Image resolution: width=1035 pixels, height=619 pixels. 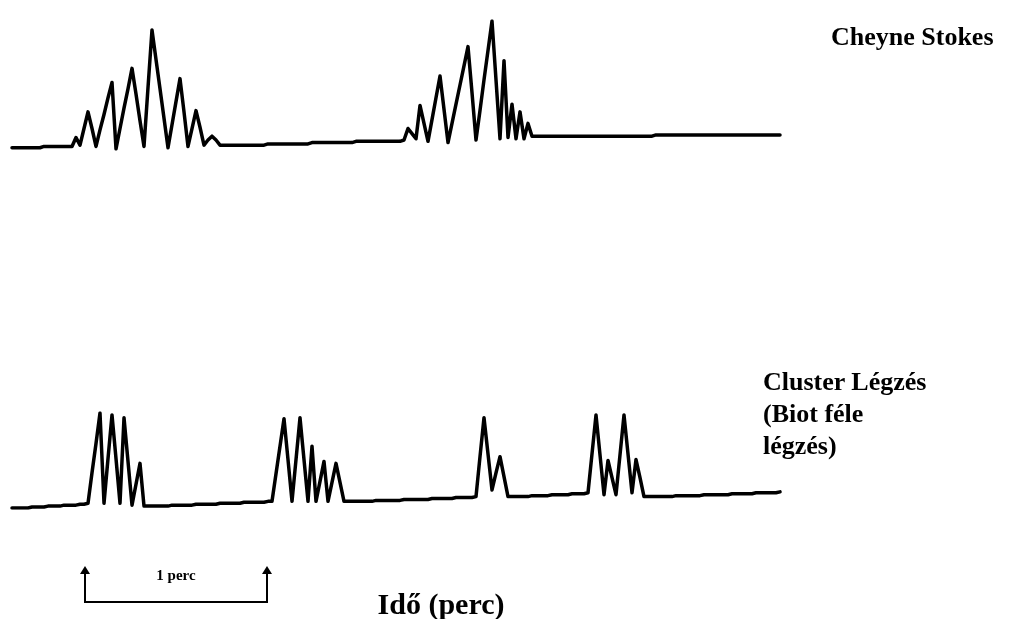 What do you see at coordinates (912, 36) in the screenshot?
I see `text: Cheyne Stokes` at bounding box center [912, 36].